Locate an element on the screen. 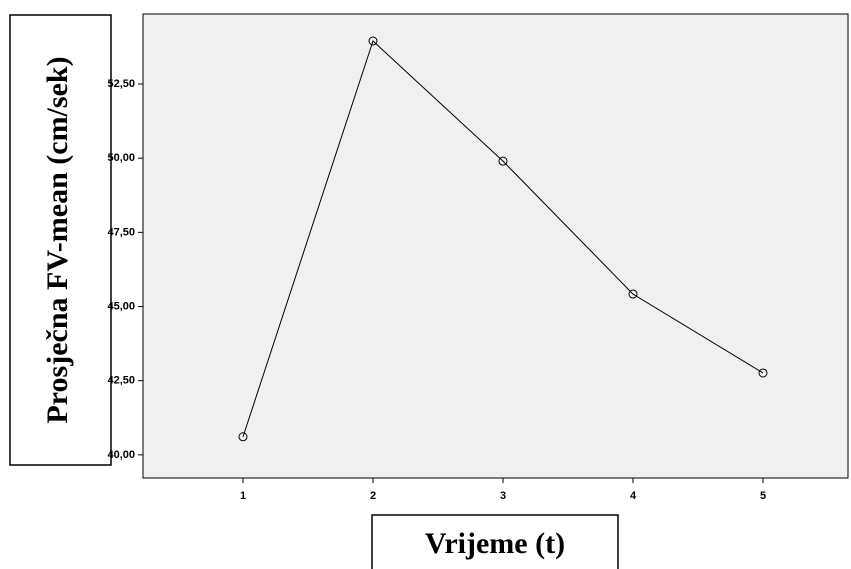  x-tick-label: 3 is located at coordinates (503, 496).